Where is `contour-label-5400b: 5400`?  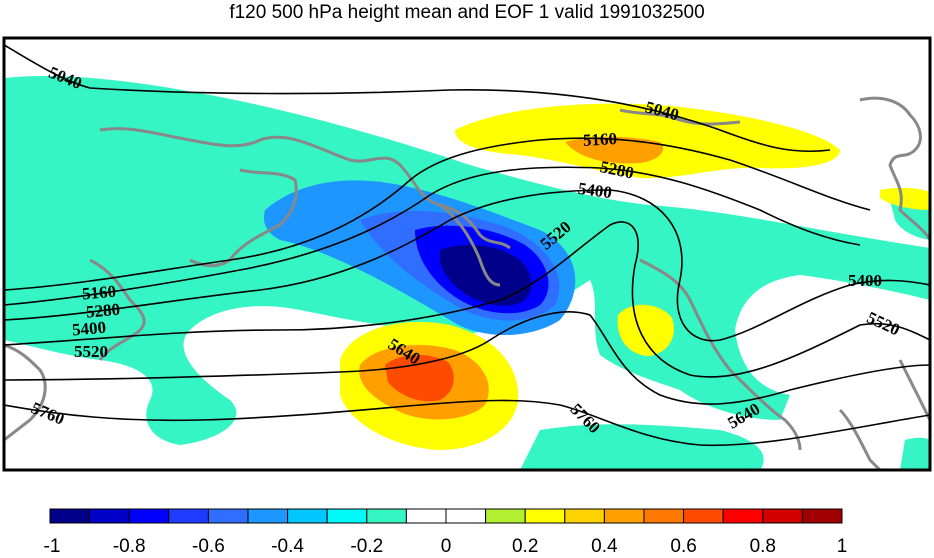 contour-label-5400b: 5400 is located at coordinates (595, 191).